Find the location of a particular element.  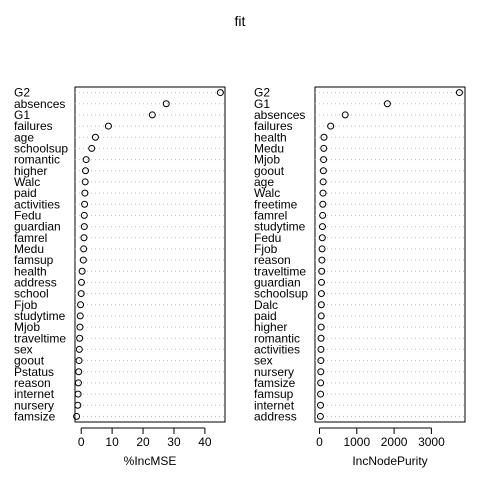

x-axis-title: %IncMSE is located at coordinates (150, 461).